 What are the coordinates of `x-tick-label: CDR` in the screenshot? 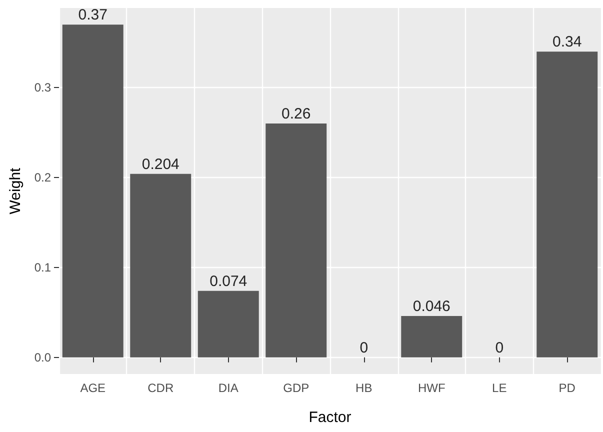 It's located at (161, 388).